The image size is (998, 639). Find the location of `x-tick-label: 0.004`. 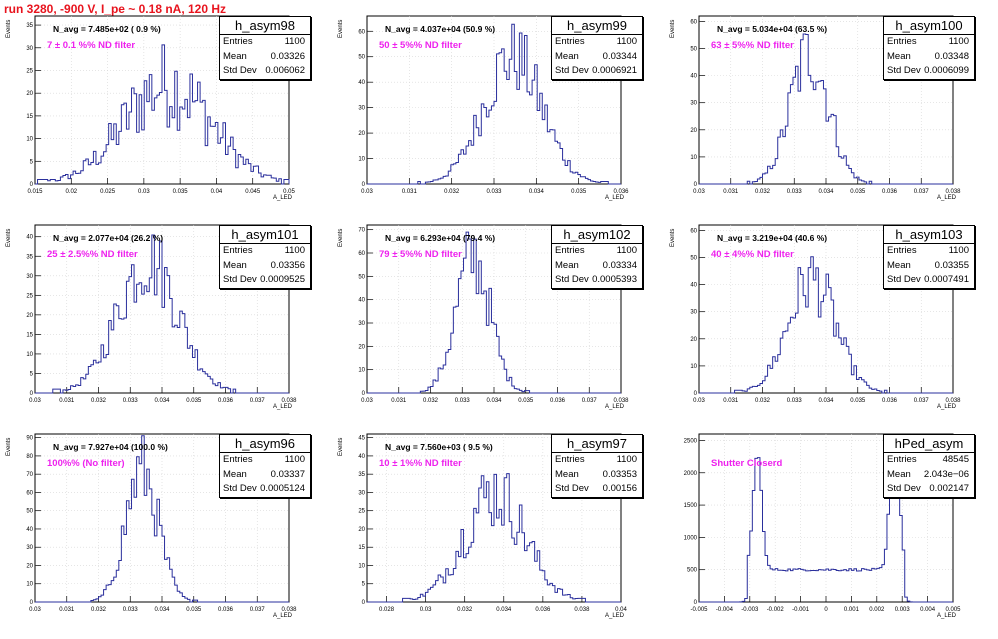

x-tick-label: 0.004 is located at coordinates (928, 610).